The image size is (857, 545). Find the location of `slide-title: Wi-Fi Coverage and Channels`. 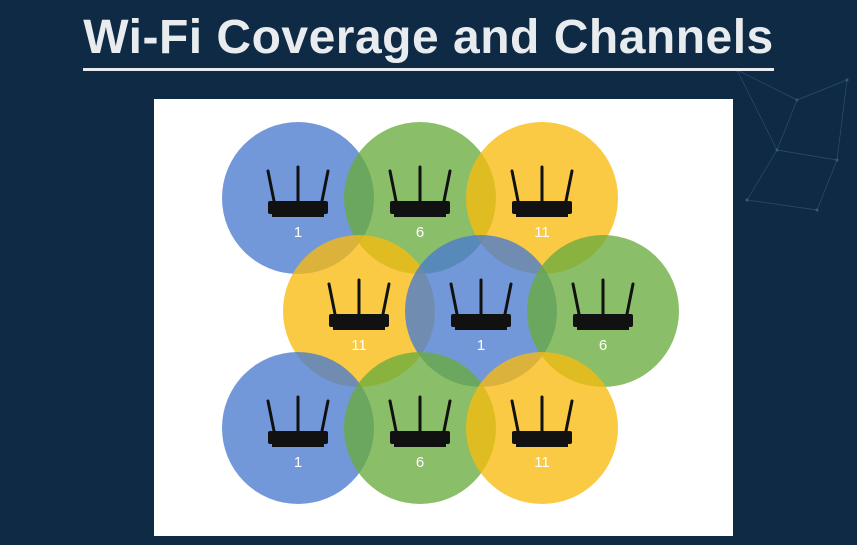

slide-title: Wi-Fi Coverage and Channels is located at coordinates (428, 40).